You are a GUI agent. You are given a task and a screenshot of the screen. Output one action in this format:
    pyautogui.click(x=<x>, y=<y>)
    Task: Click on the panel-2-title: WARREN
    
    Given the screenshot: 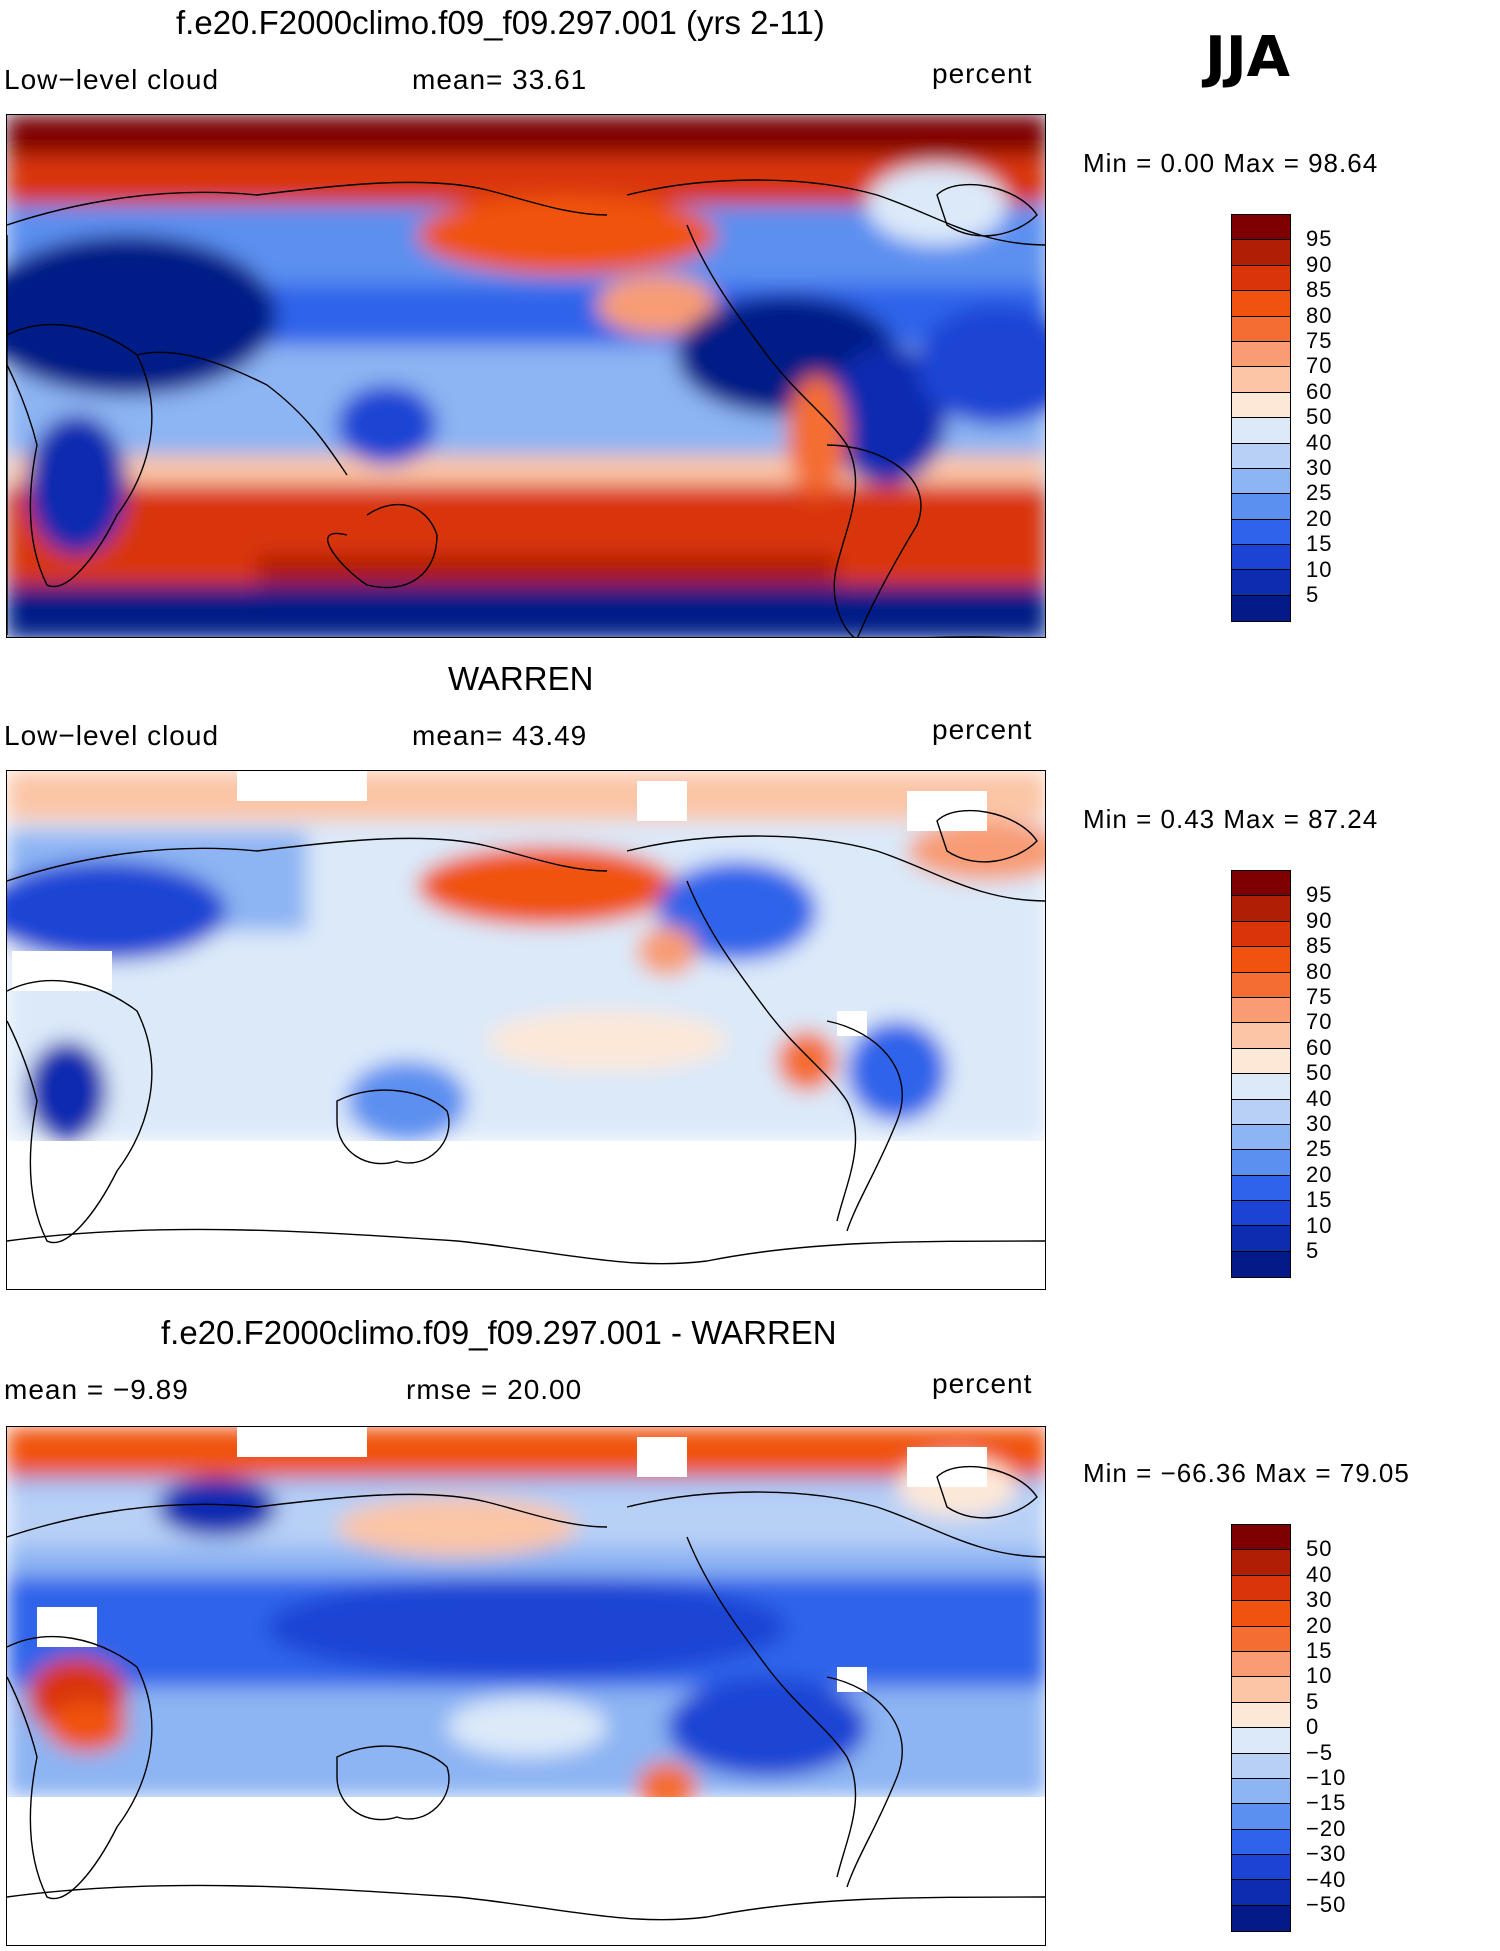 What is the action you would take?
    pyautogui.click(x=521, y=678)
    